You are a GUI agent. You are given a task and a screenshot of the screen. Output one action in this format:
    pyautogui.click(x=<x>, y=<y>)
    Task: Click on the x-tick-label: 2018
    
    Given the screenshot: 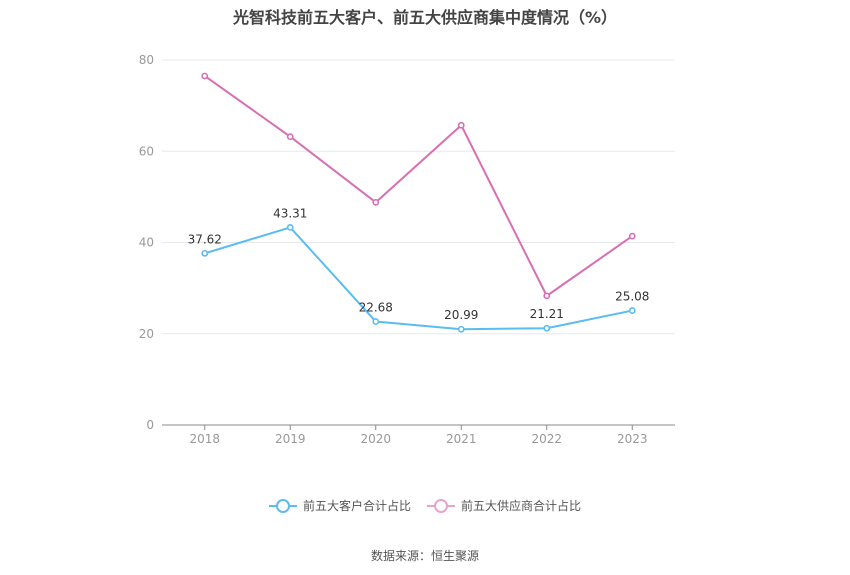 What is the action you would take?
    pyautogui.click(x=204, y=439)
    